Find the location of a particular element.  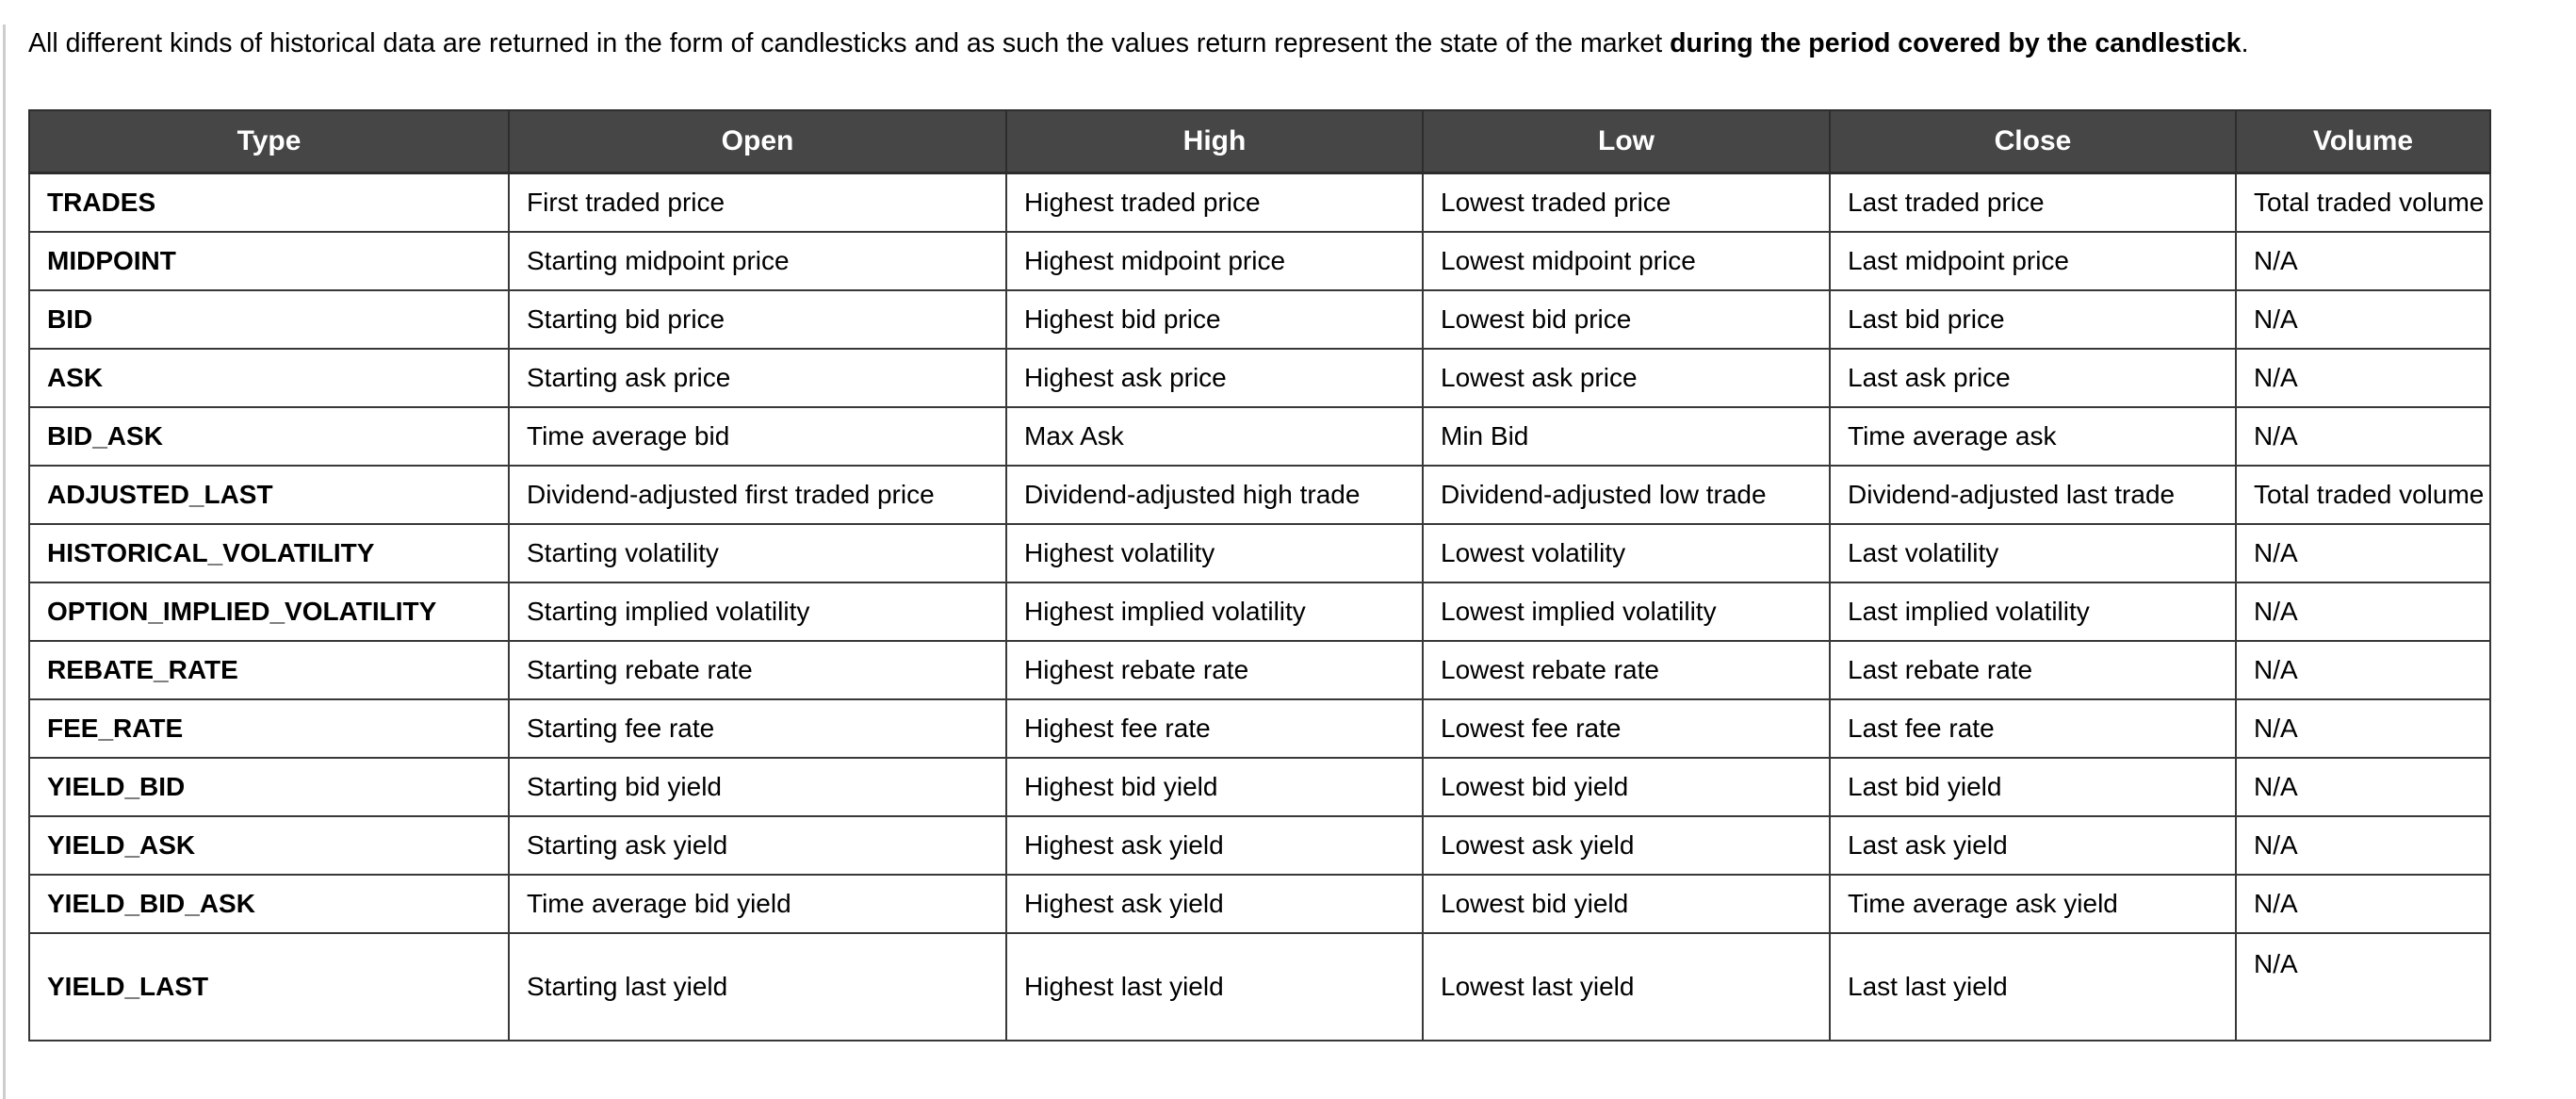

table-cell: Starting implied volatility is located at coordinates (757, 612).